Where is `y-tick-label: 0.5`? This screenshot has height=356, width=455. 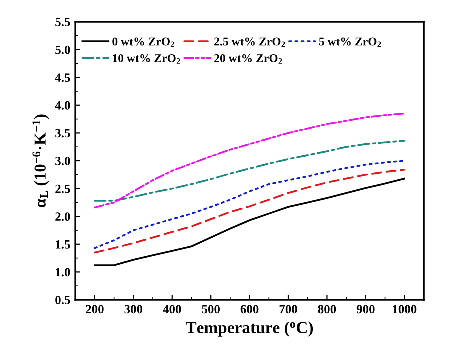
y-tick-label: 0.5 is located at coordinates (63, 300).